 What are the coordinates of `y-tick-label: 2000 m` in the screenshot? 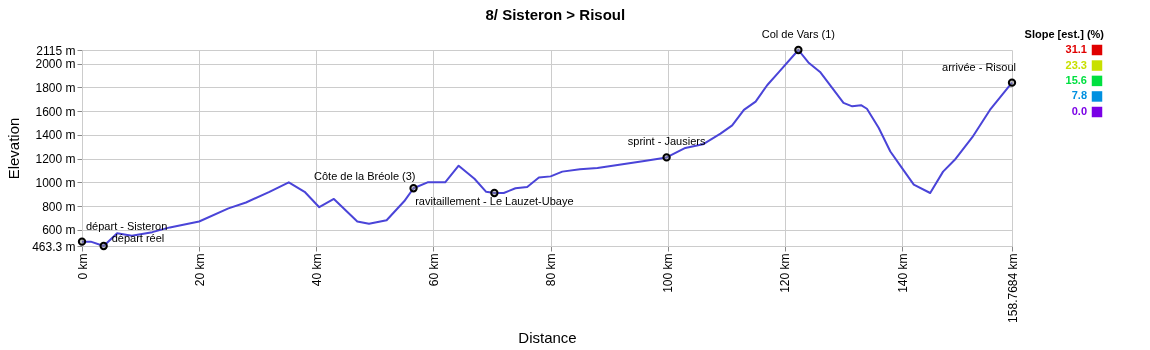 It's located at (55, 64).